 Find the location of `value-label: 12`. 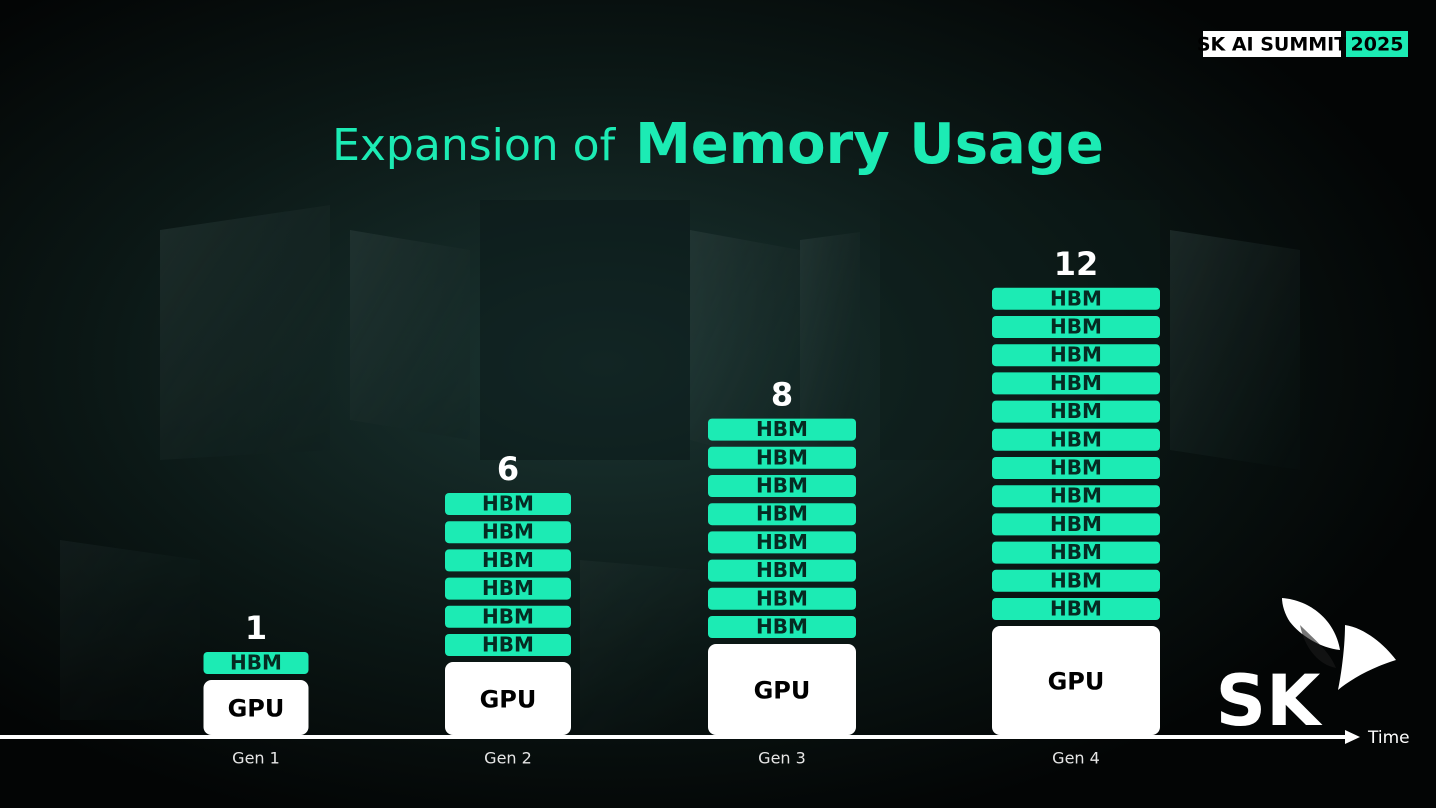

value-label: 12 is located at coordinates (1076, 264).